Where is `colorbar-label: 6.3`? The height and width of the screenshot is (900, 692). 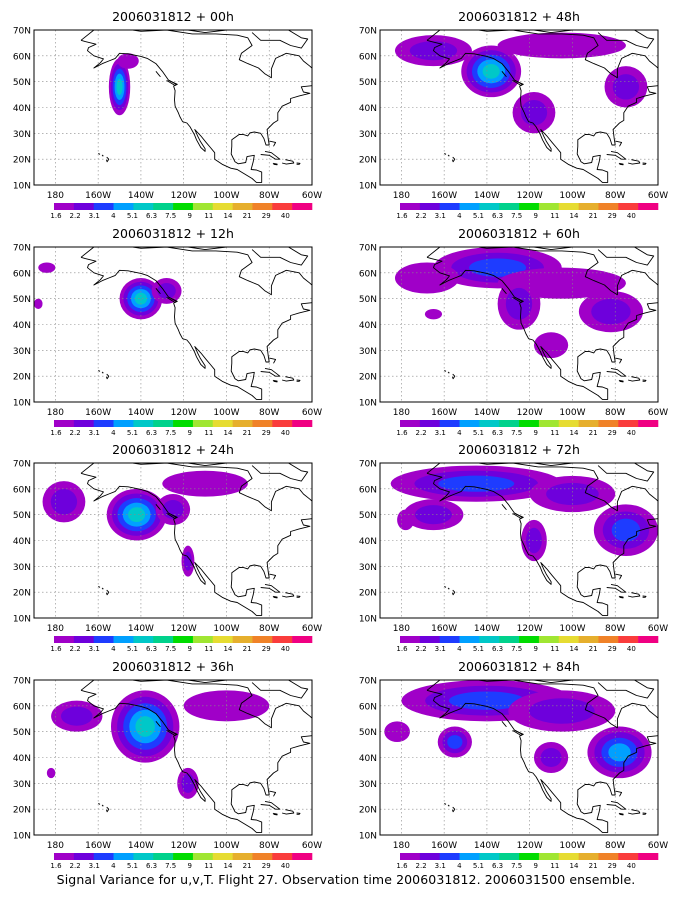
colorbar-label: 6.3 is located at coordinates (497, 649).